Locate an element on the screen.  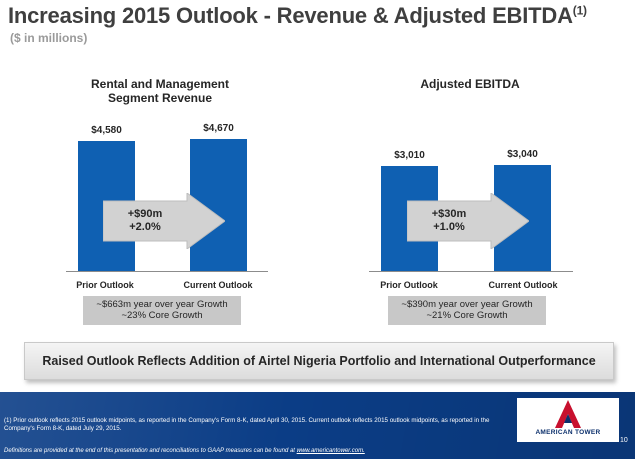
definitions-link: www.americantower.com. is located at coordinates (330, 451).